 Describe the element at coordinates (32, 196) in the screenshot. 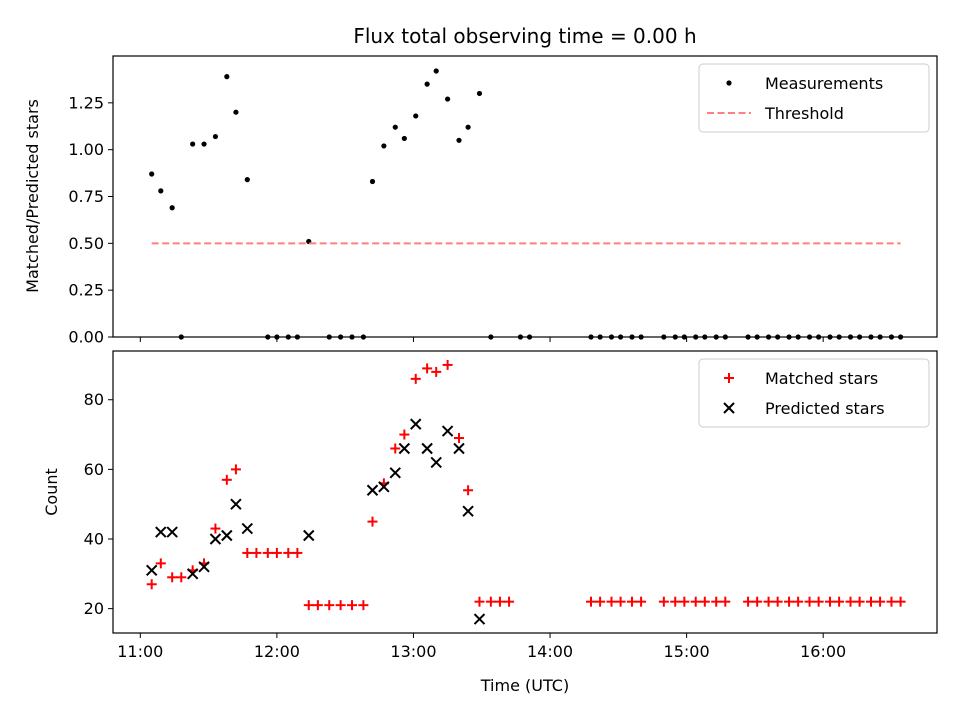

I see `y-axis-label-top: Matched/Predicted stars` at that location.